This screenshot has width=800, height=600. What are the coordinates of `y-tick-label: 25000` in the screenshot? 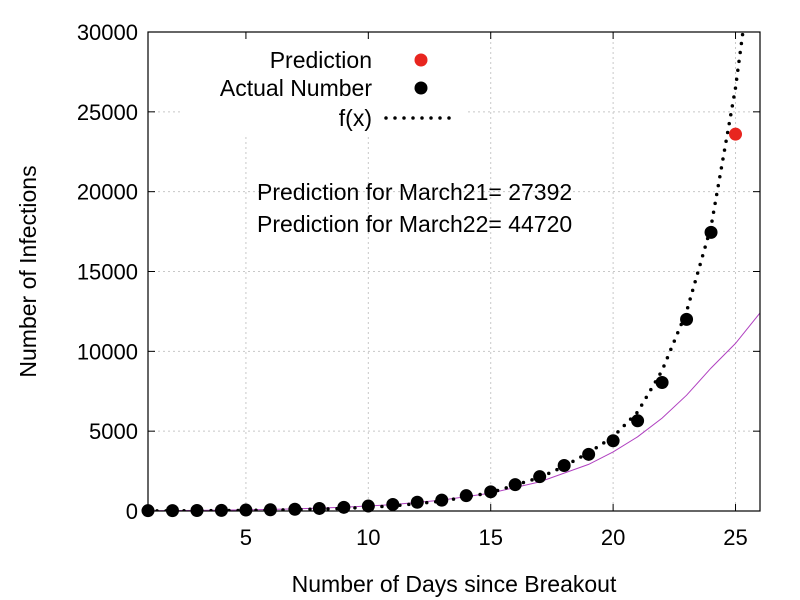 It's located at (107, 112).